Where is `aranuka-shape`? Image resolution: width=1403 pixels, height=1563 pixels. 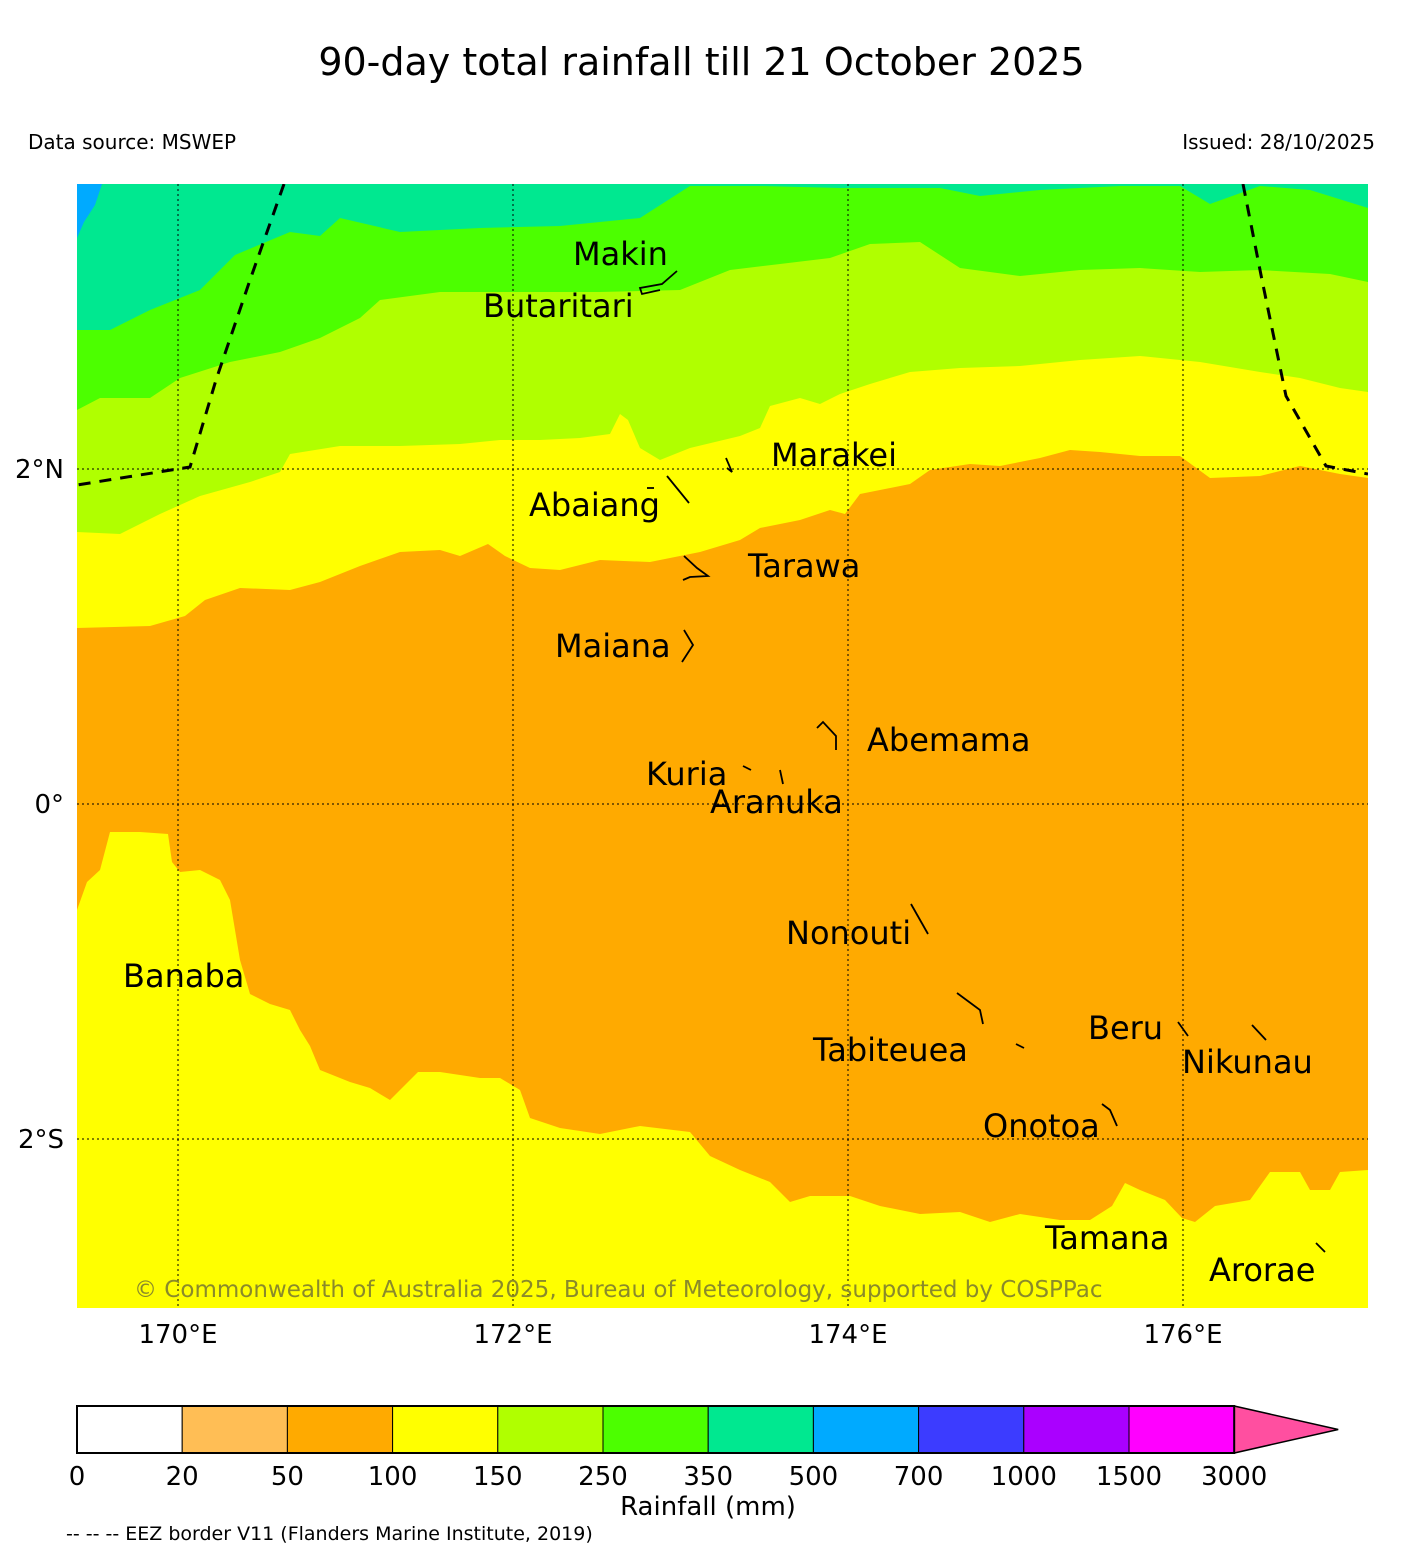 aranuka-shape is located at coordinates (781, 777).